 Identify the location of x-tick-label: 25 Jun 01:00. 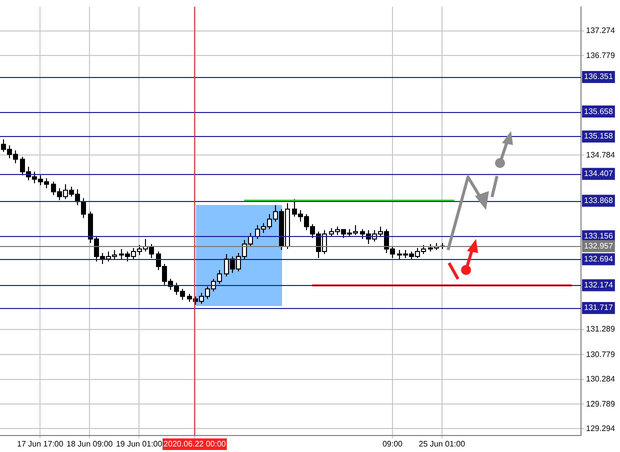
(442, 443).